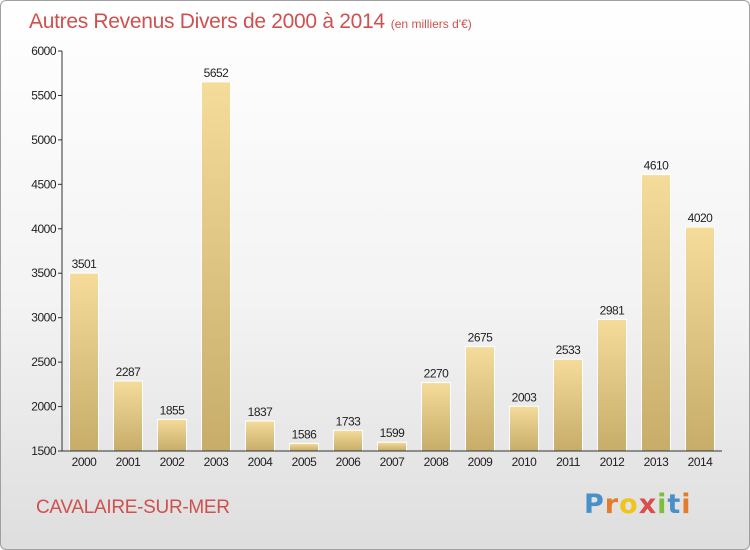 This screenshot has height=550, width=750. What do you see at coordinates (613, 310) in the screenshot?
I see `data-label-2012: 2981` at bounding box center [613, 310].